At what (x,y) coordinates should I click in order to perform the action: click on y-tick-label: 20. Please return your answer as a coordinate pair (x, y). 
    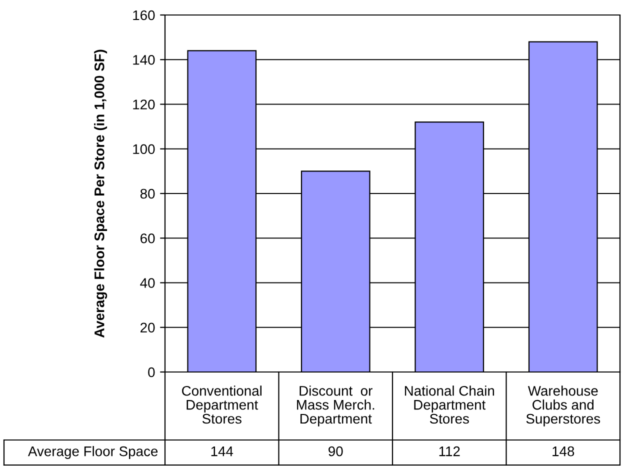
    Looking at the image, I should click on (147, 327).